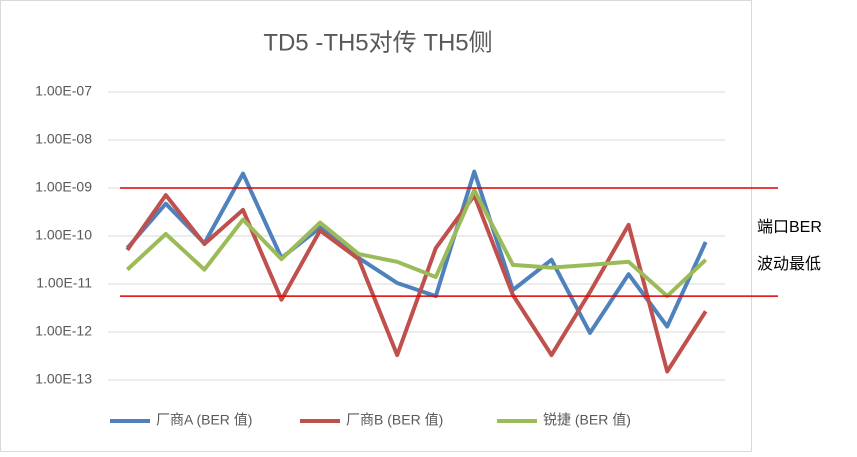 This screenshot has width=857, height=457. Describe the element at coordinates (63, 91) in the screenshot. I see `y-tick-label: 1.00E-07` at that location.